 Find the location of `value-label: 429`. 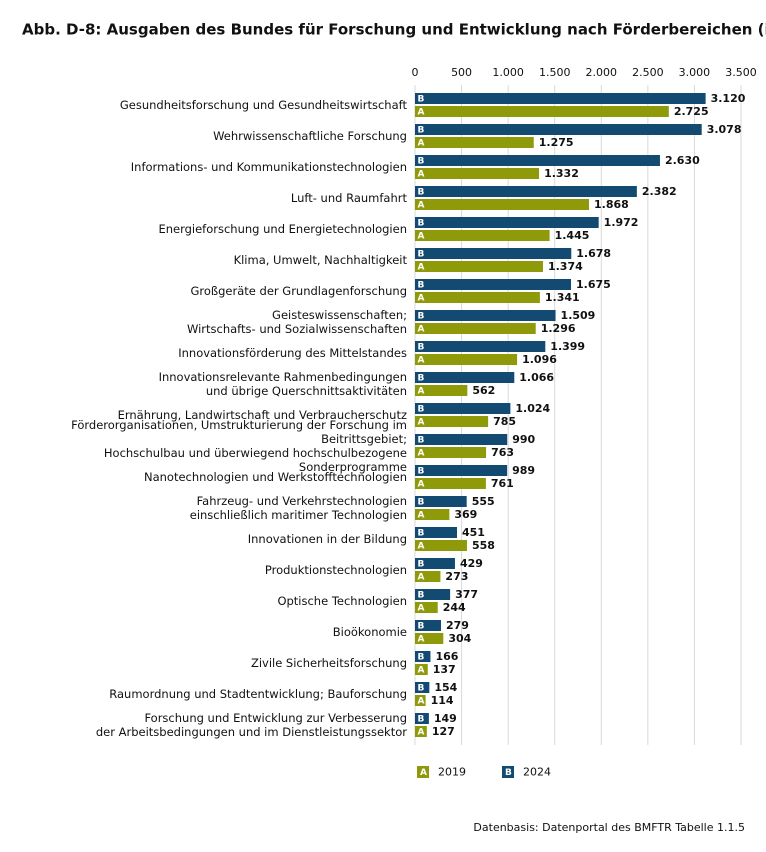

value-label: 429 is located at coordinates (471, 563).